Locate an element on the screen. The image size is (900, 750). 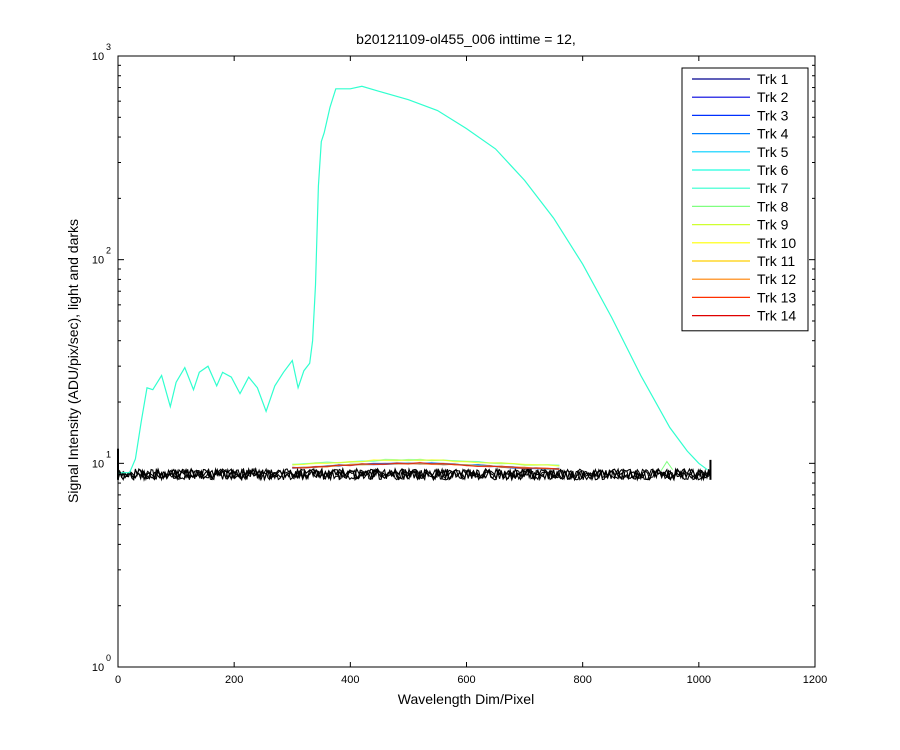
y-tick-exponent: 2 is located at coordinates (108, 251).